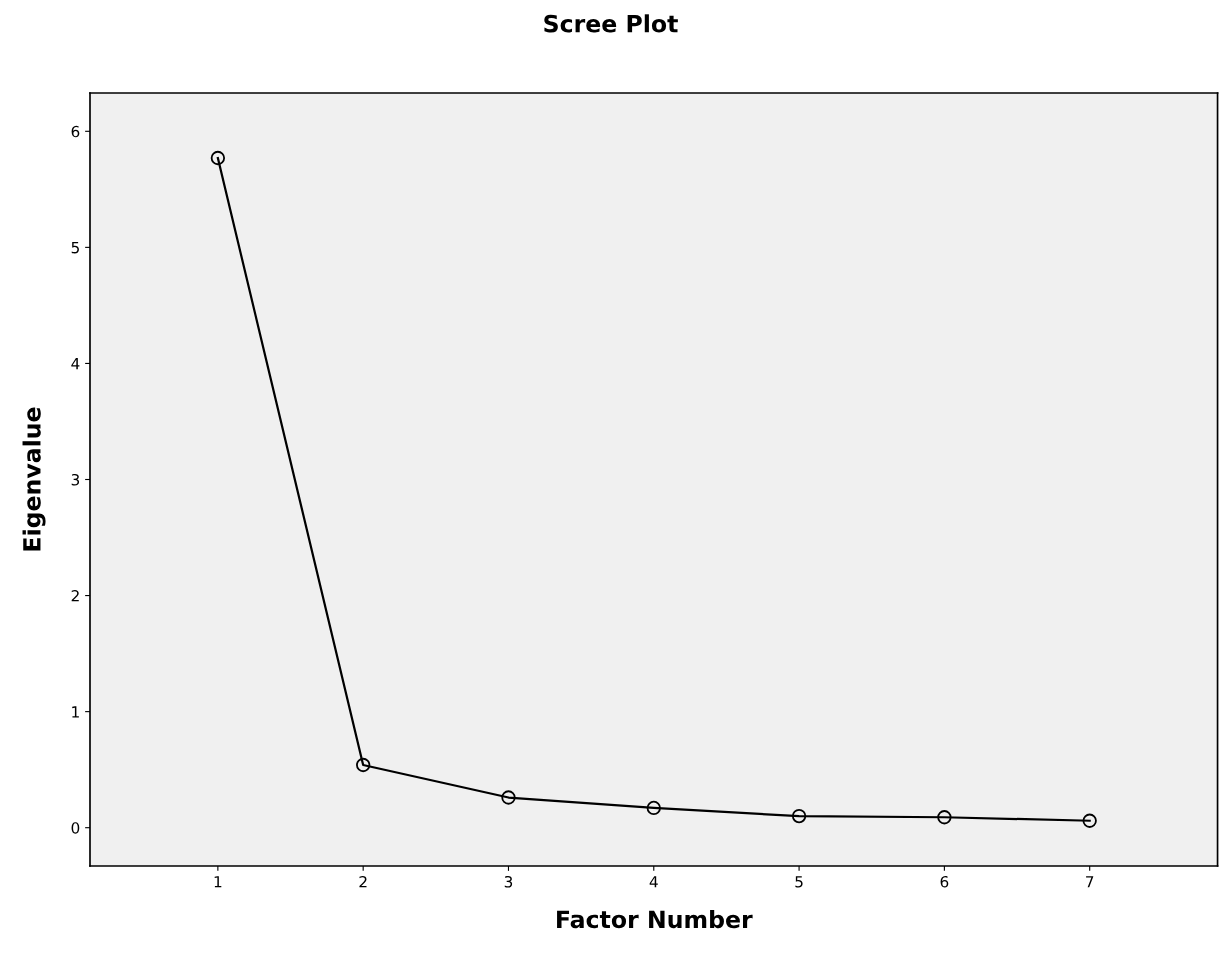 The width and height of the screenshot is (1221, 953). Describe the element at coordinates (944, 881) in the screenshot. I see `x-tick-label: 6` at that location.